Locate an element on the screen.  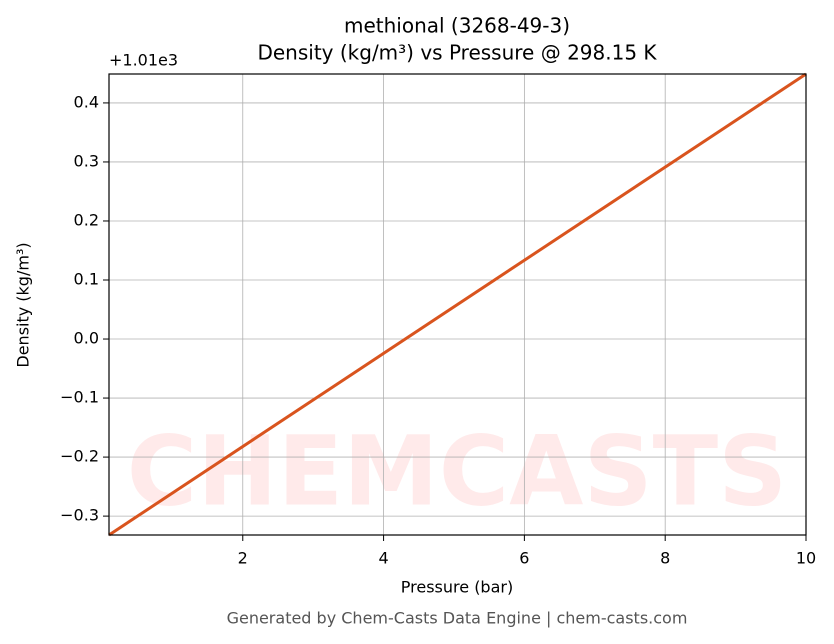
y-tick-label: 0.4 is located at coordinates (86, 101).